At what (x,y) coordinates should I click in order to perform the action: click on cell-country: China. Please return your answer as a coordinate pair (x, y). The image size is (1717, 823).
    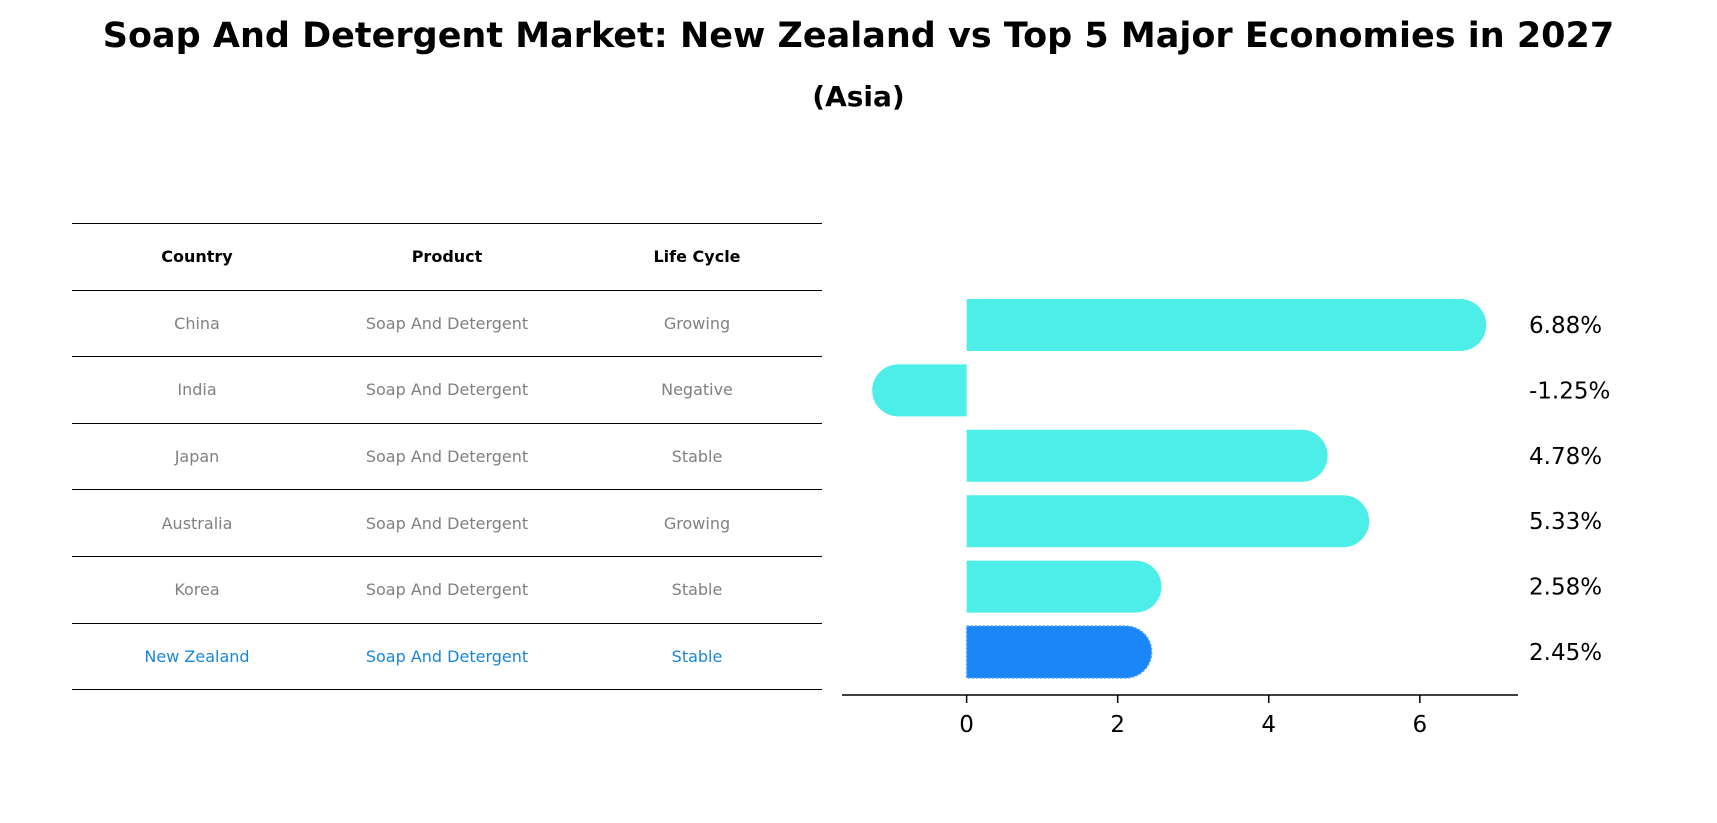
    Looking at the image, I should click on (197, 323).